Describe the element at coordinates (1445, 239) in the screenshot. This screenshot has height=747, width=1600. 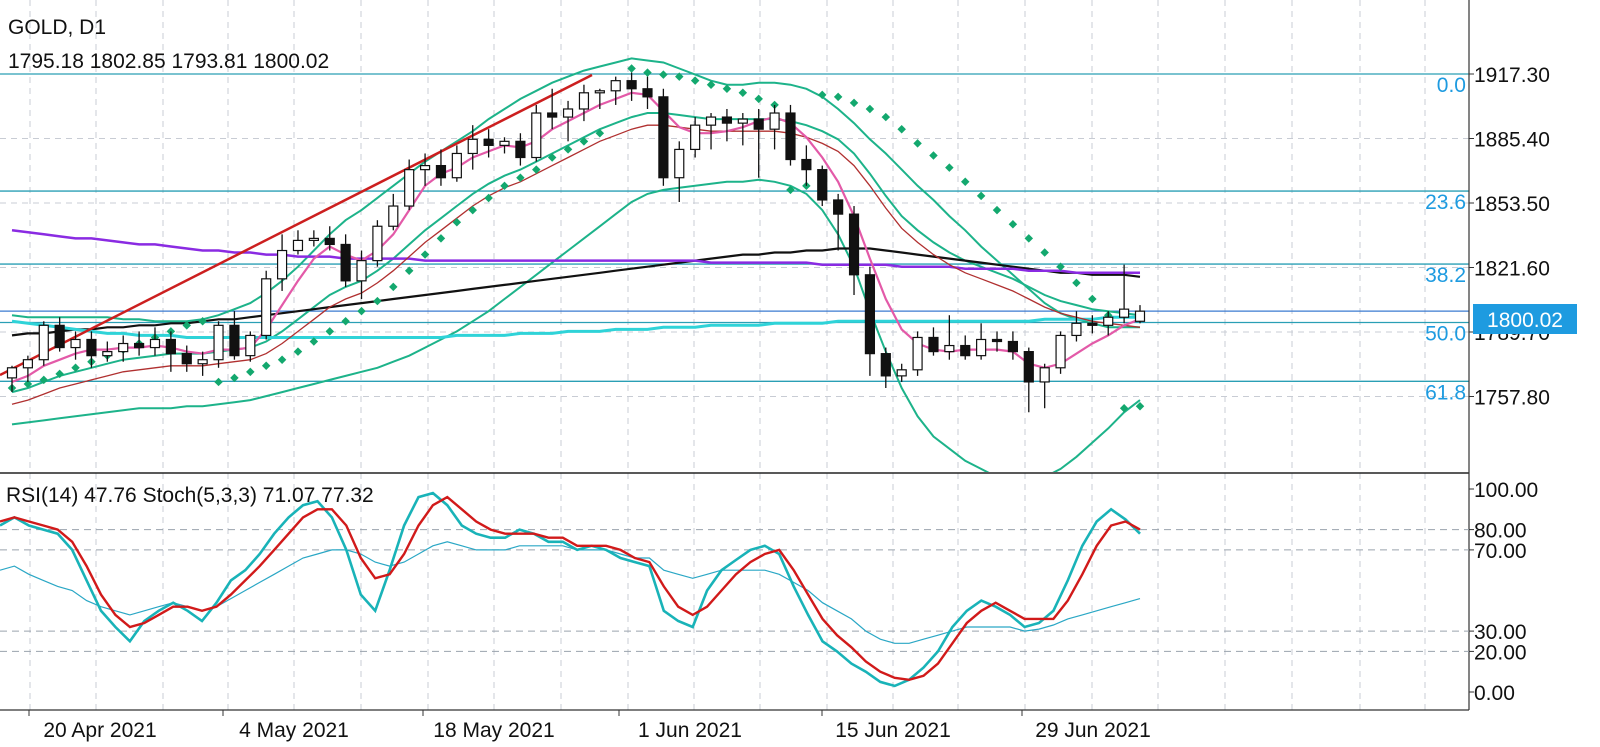
I see `fibonacci-labels: 0.0 23.6 38.2 50.0 61.8` at that location.